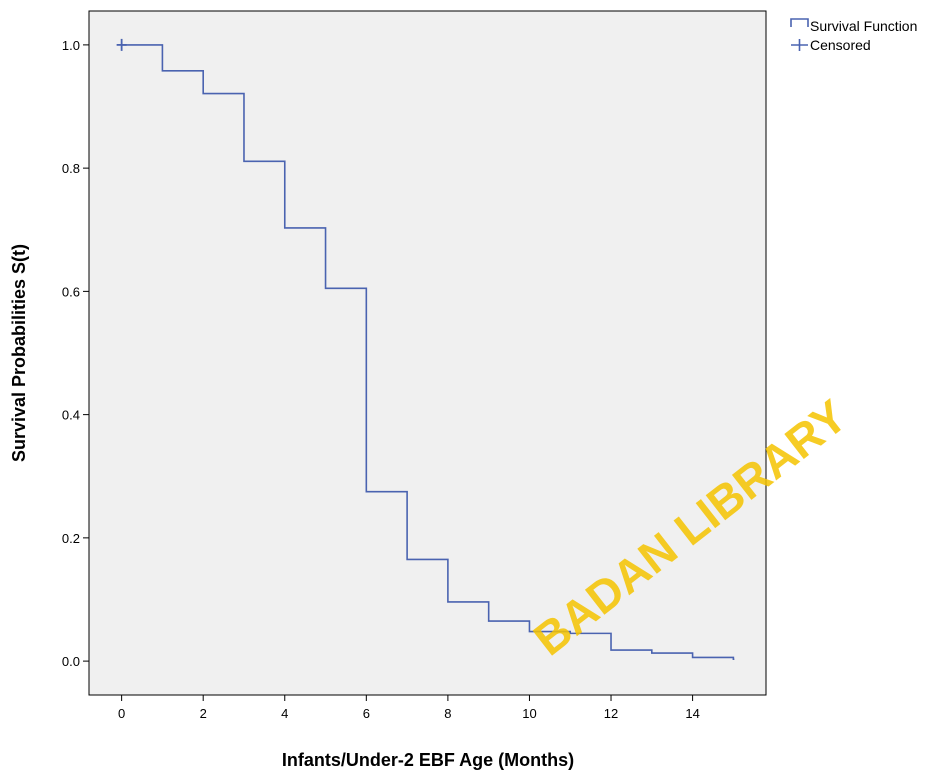  Describe the element at coordinates (19, 353) in the screenshot. I see `y-axis-label: Survival Probabilities S(t)` at that location.